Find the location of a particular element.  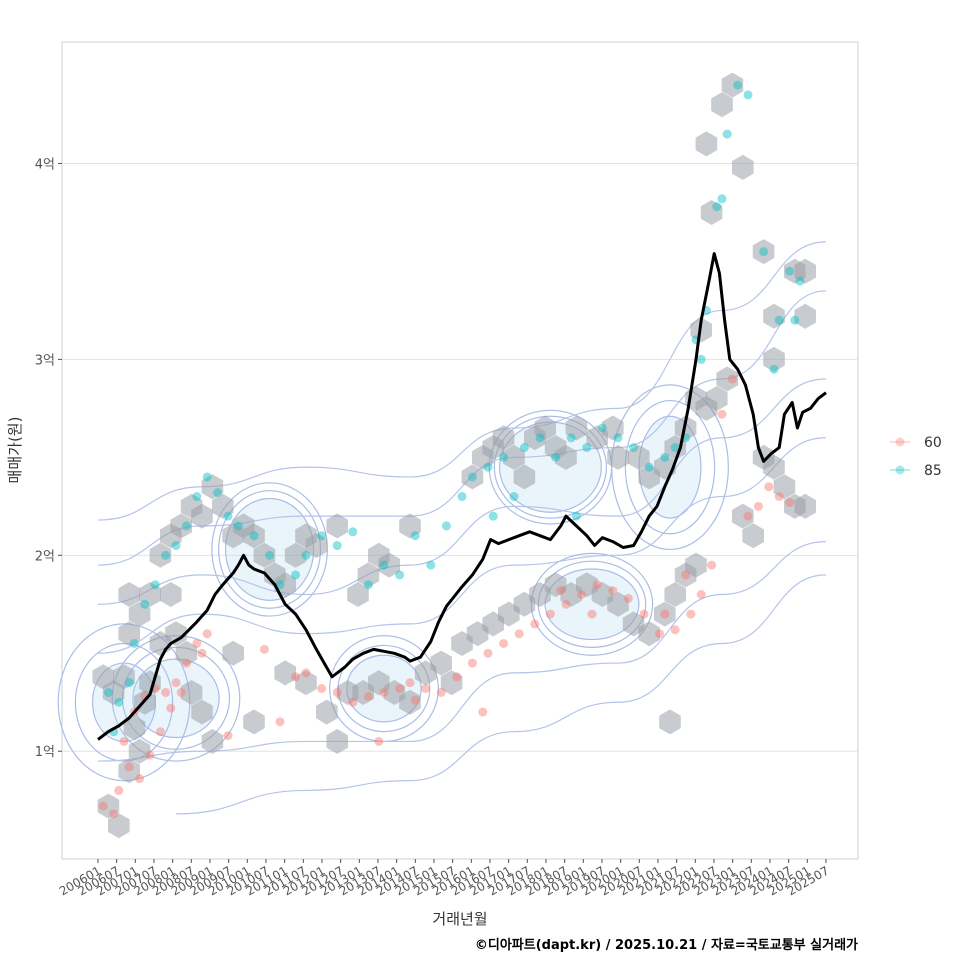

y-tick-label-0: 1억 is located at coordinates (45, 752).